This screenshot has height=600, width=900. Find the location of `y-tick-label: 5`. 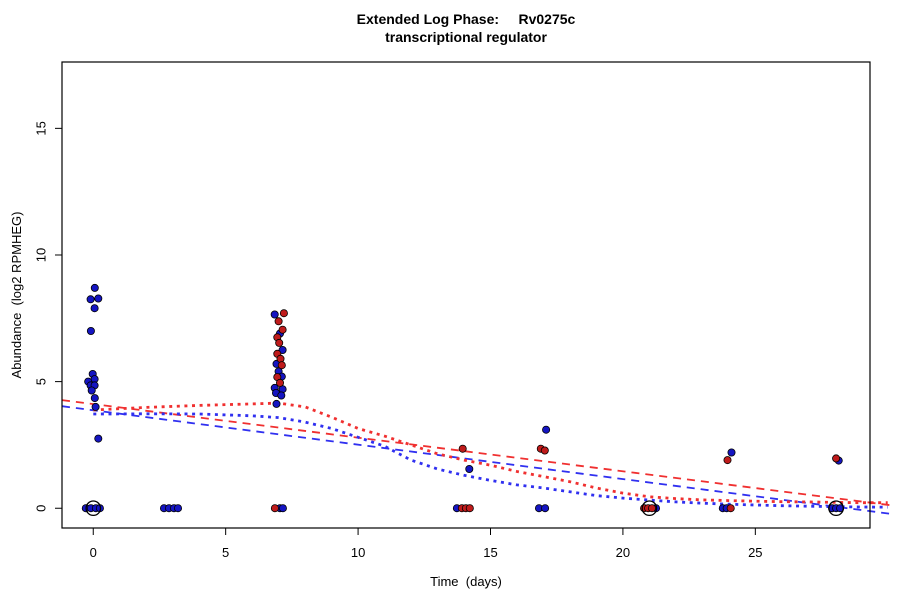

y-tick-label: 5 is located at coordinates (40, 381).